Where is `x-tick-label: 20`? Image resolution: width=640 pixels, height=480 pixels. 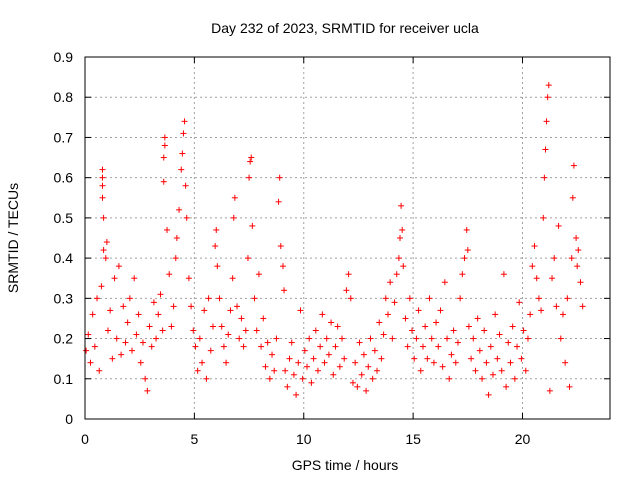
x-tick-label: 20 is located at coordinates (523, 439).